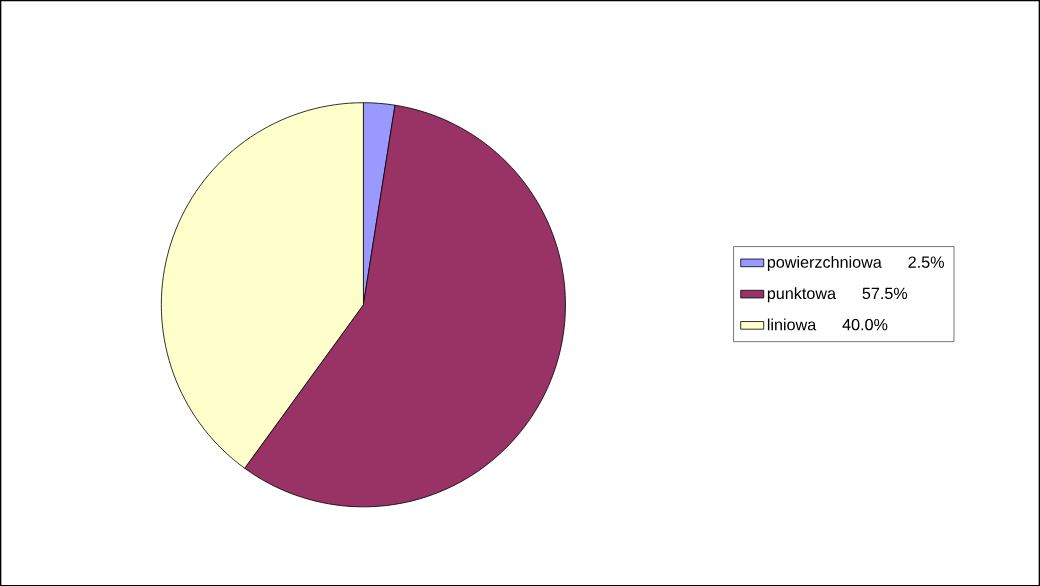 Image resolution: width=1040 pixels, height=586 pixels. What do you see at coordinates (865, 324) in the screenshot?
I see `data-label: 40.0%` at bounding box center [865, 324].